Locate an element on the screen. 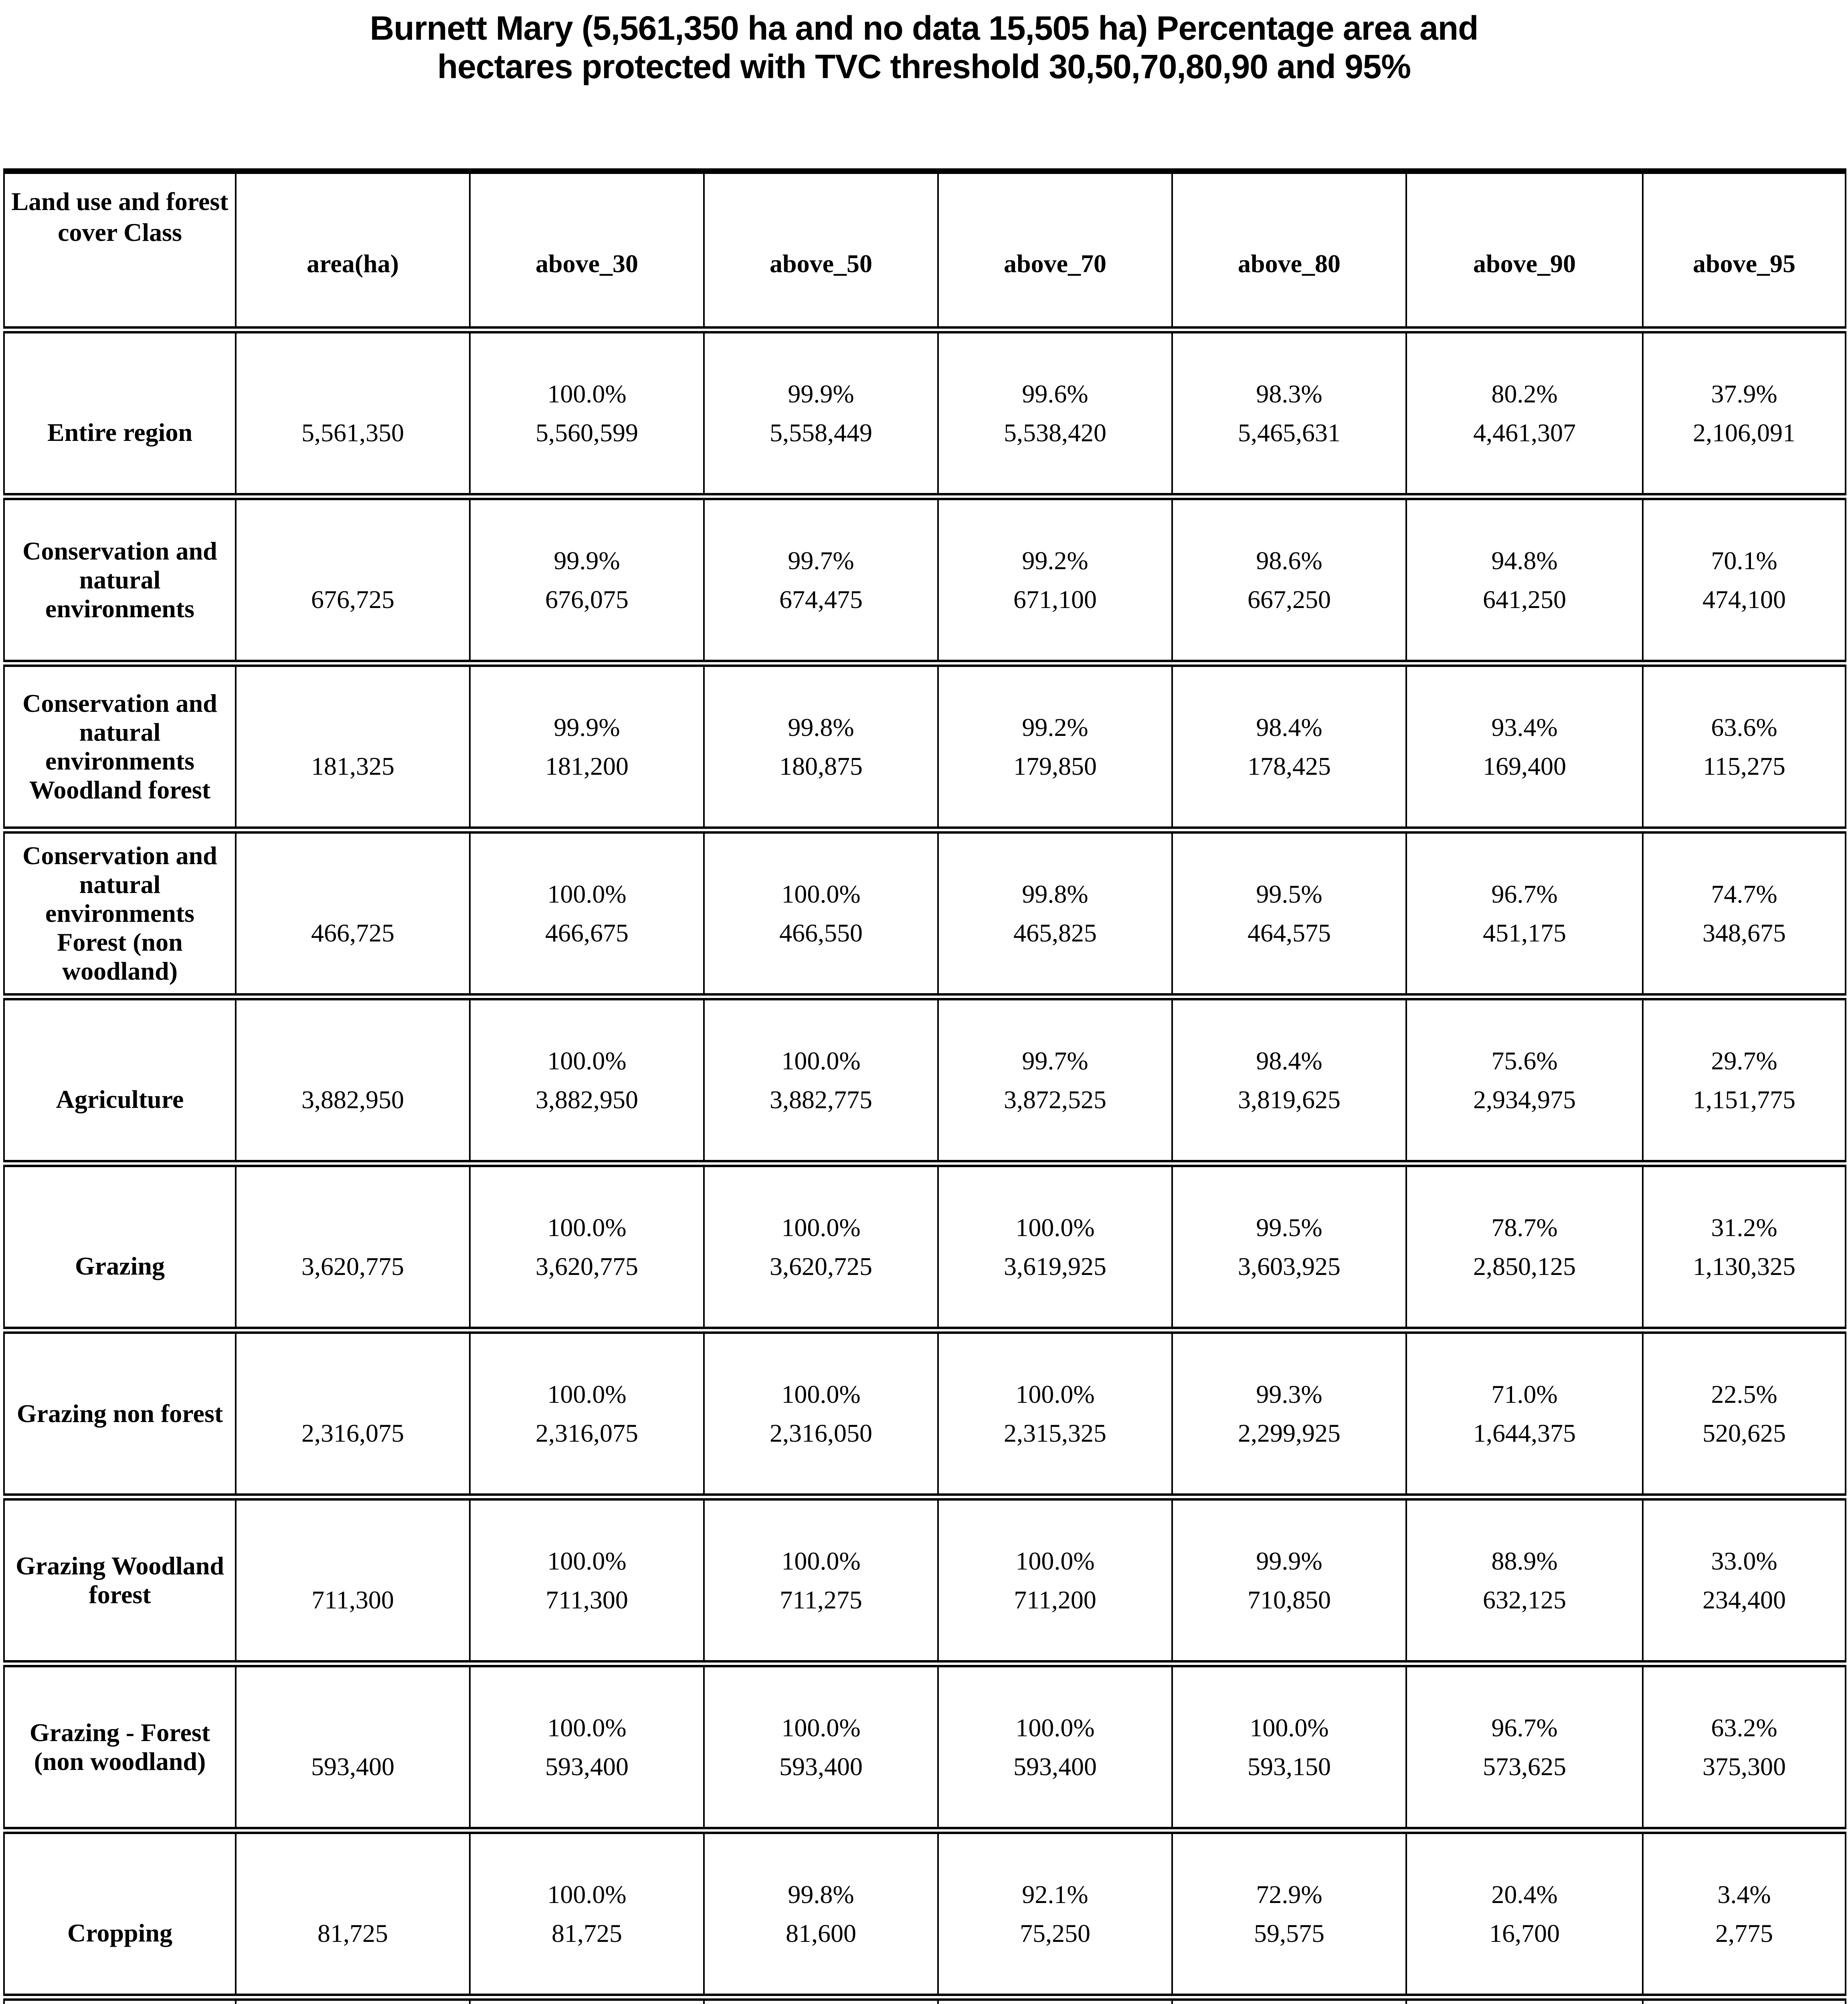 The image size is (1848, 2004). hectares-value: 671,100 is located at coordinates (1055, 599).